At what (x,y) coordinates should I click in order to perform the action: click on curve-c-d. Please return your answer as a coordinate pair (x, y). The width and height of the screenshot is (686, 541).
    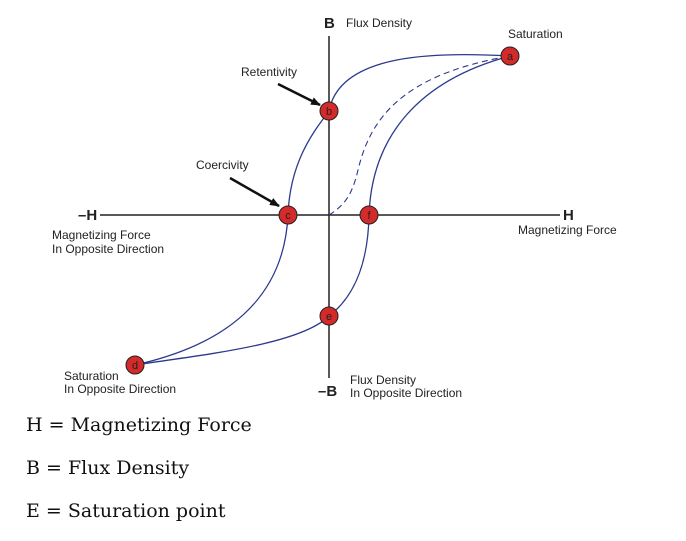
    Looking at the image, I should click on (211, 290).